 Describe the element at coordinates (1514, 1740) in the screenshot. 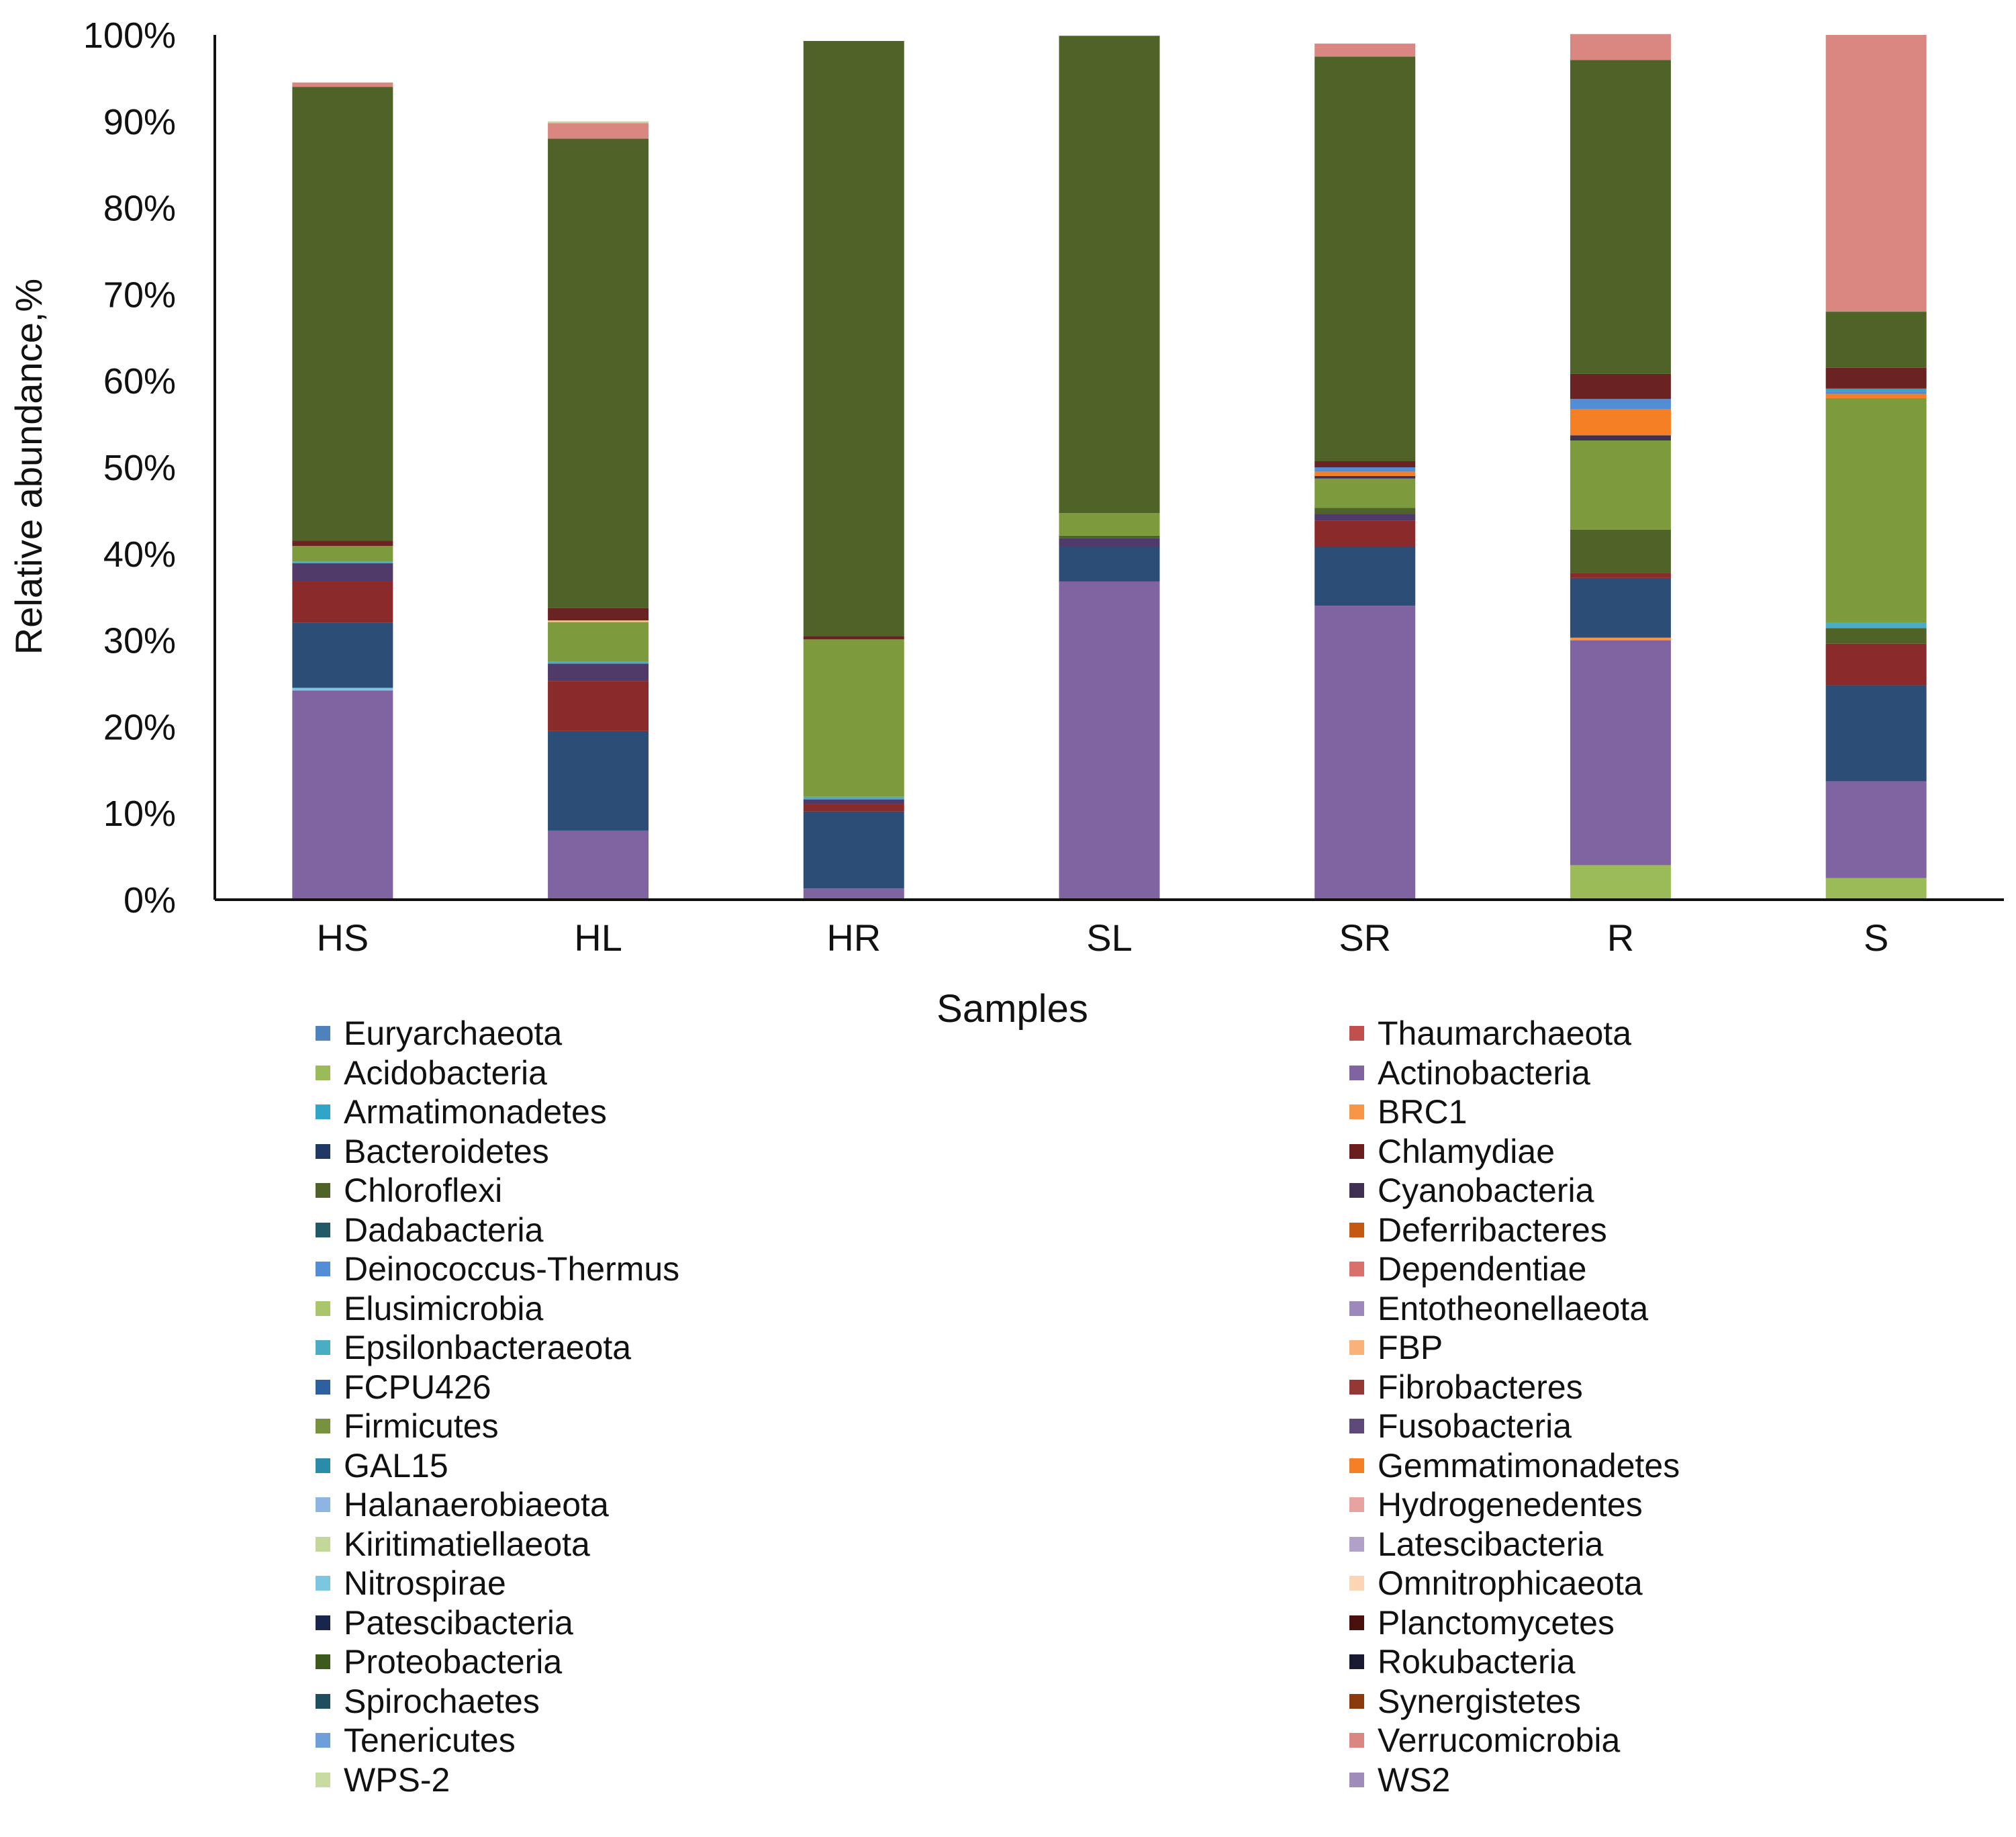

I see `legend-item: Verrucomicrobia` at that location.